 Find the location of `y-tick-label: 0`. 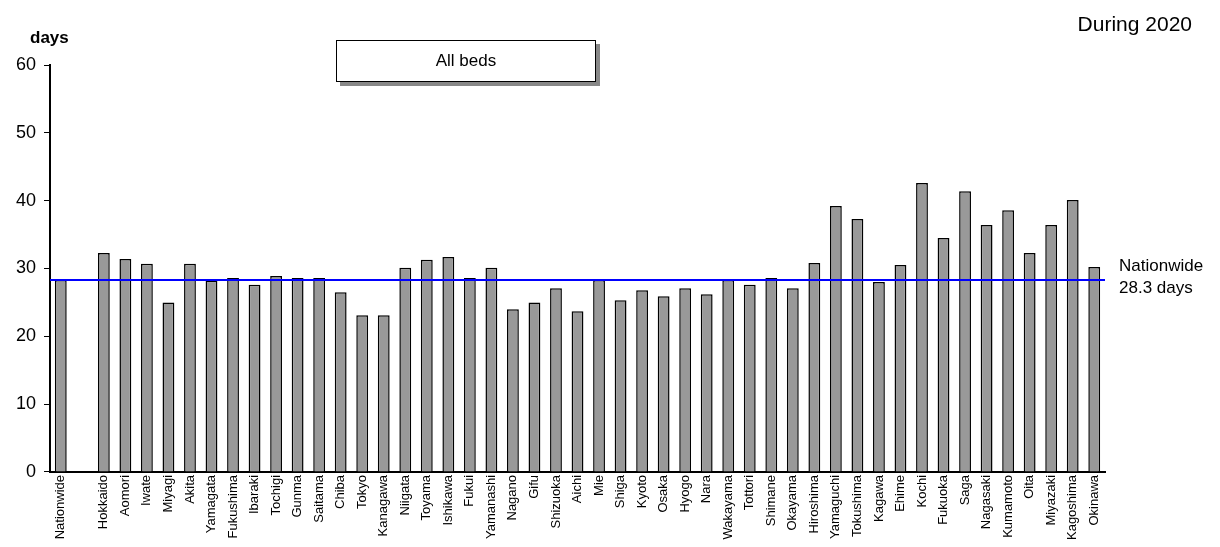

y-tick-label: 0 is located at coordinates (31, 470).